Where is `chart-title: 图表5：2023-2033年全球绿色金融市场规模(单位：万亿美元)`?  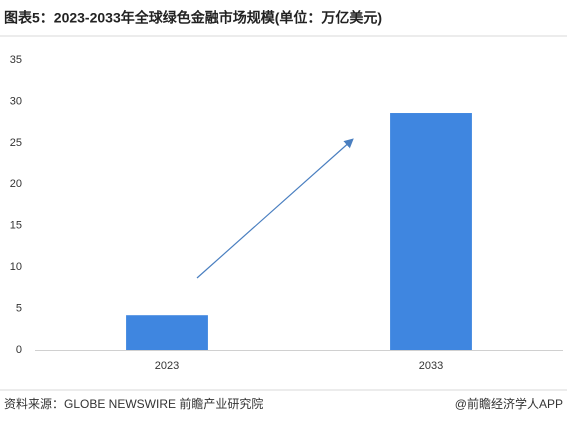
chart-title: 图表5：2023-2033年全球绿色金融市场规模(单位：万亿美元) is located at coordinates (193, 18).